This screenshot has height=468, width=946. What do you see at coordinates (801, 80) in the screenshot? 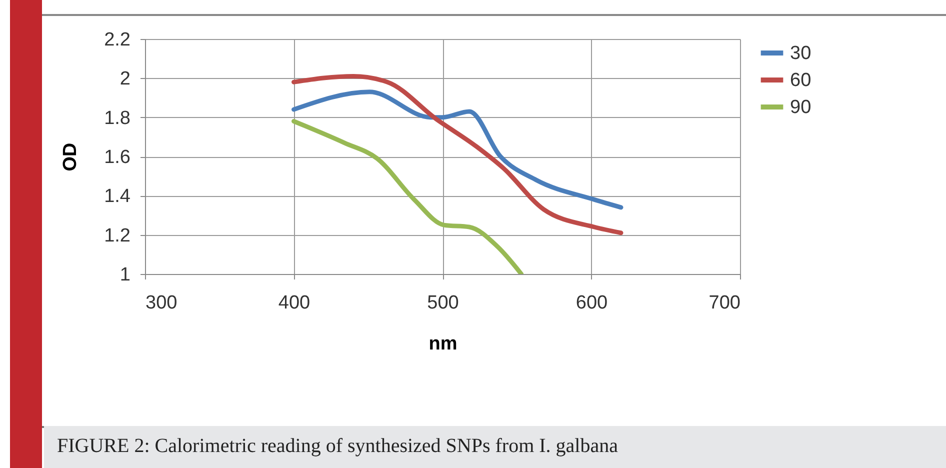
I see `legend-label: 60` at bounding box center [801, 80].